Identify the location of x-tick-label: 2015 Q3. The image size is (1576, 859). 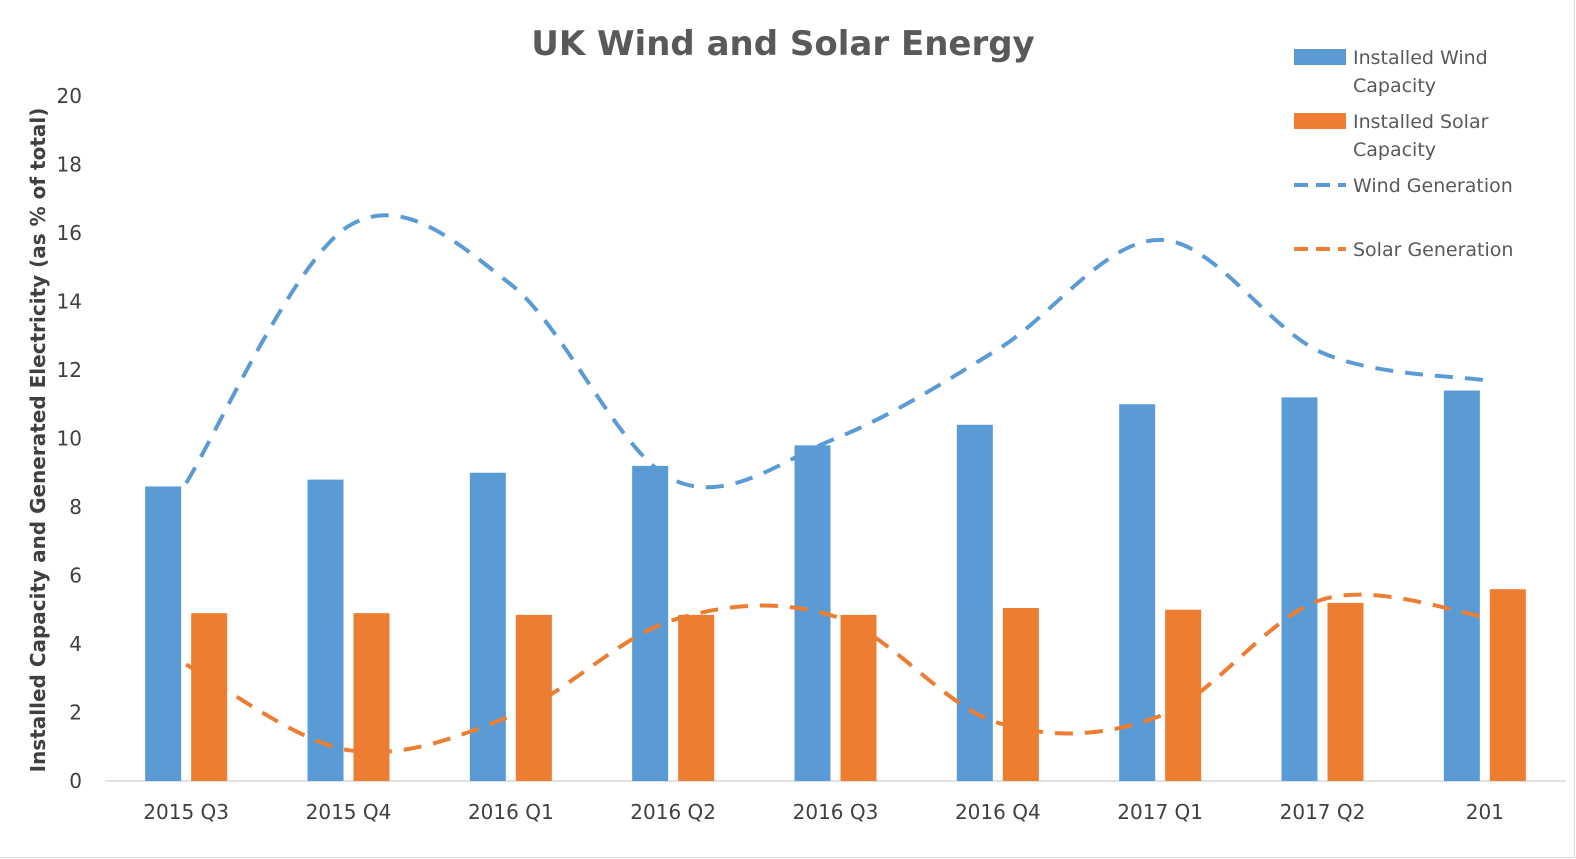
(186, 812).